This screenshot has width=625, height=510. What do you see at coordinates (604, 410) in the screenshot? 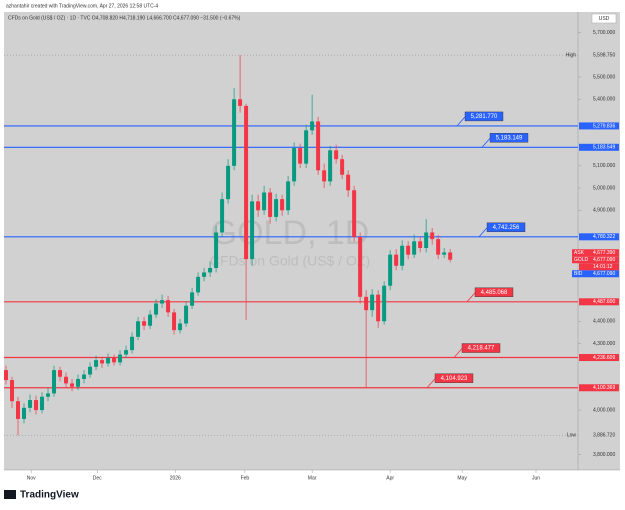
I see `y-tick-label: 4,000.000` at bounding box center [604, 410].